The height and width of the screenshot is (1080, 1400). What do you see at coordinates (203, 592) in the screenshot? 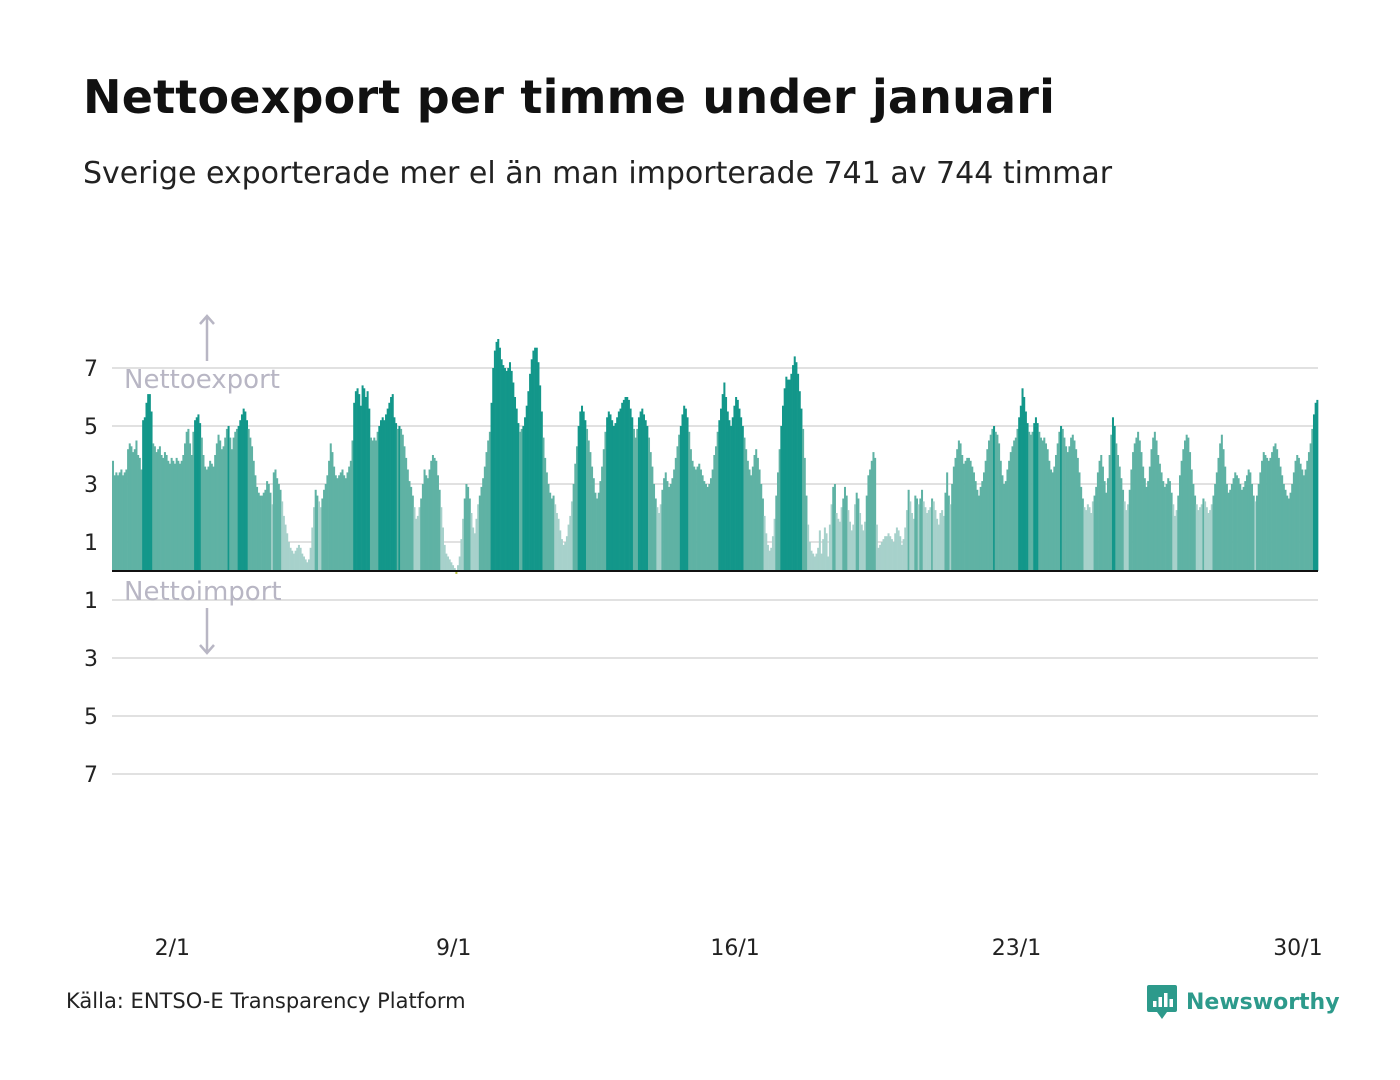
I see `annotation-nettoimport: Nettoimport` at bounding box center [203, 592].